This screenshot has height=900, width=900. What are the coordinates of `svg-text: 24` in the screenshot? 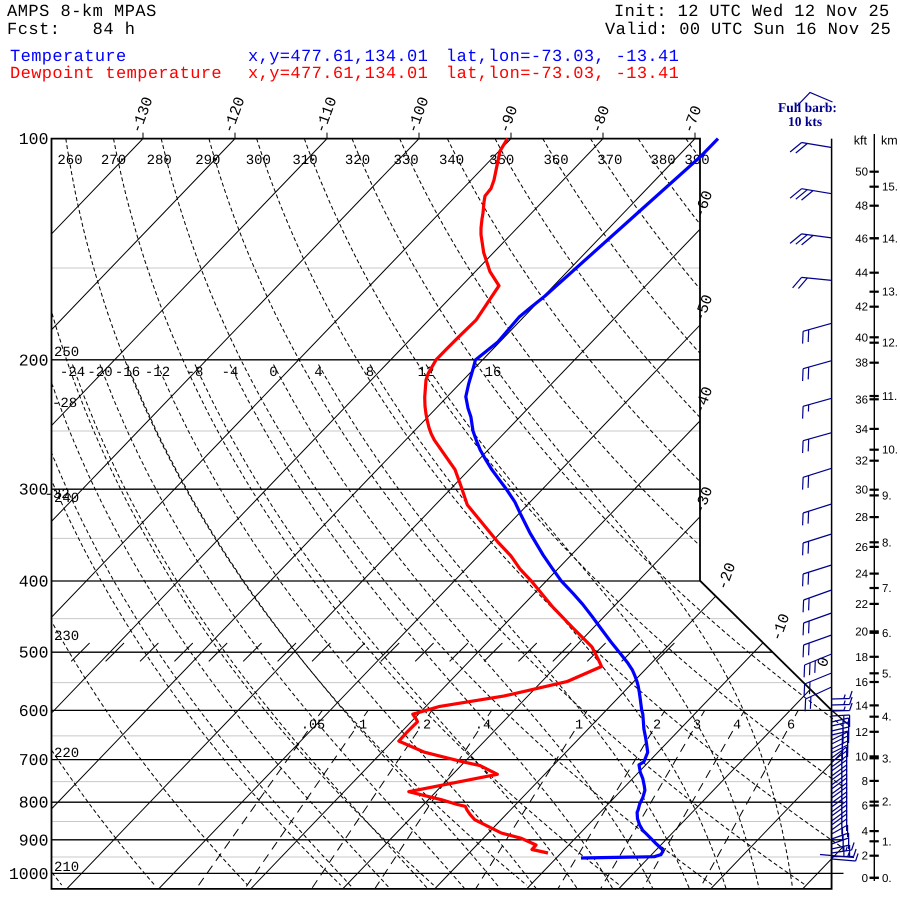 It's located at (861, 575).